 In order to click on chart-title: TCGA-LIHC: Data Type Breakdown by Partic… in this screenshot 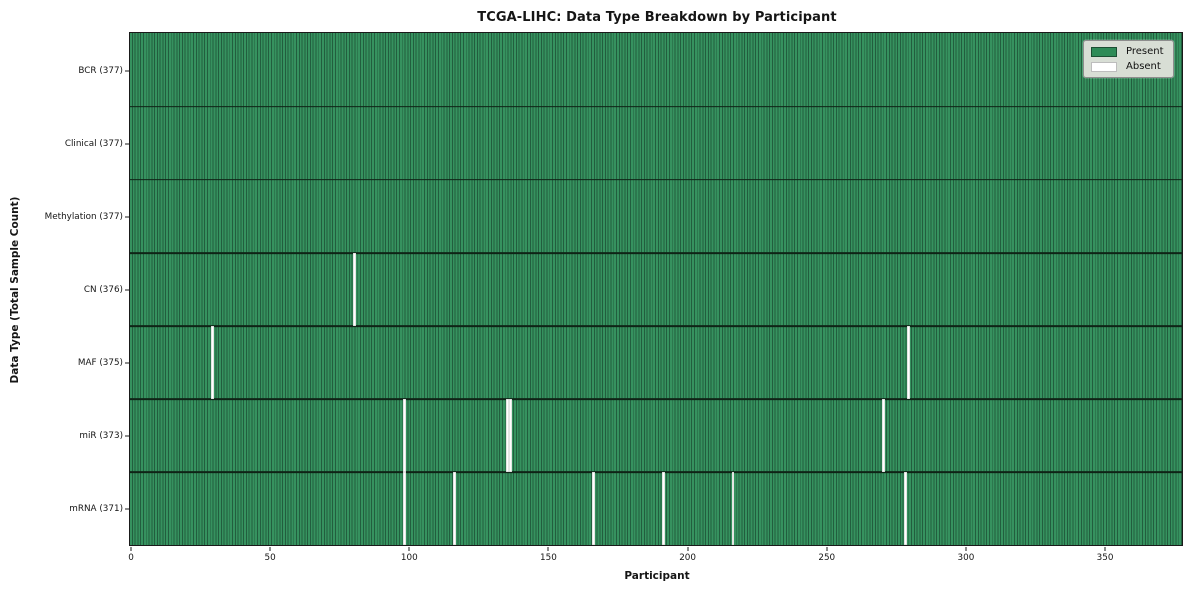, I will do `click(657, 17)`.